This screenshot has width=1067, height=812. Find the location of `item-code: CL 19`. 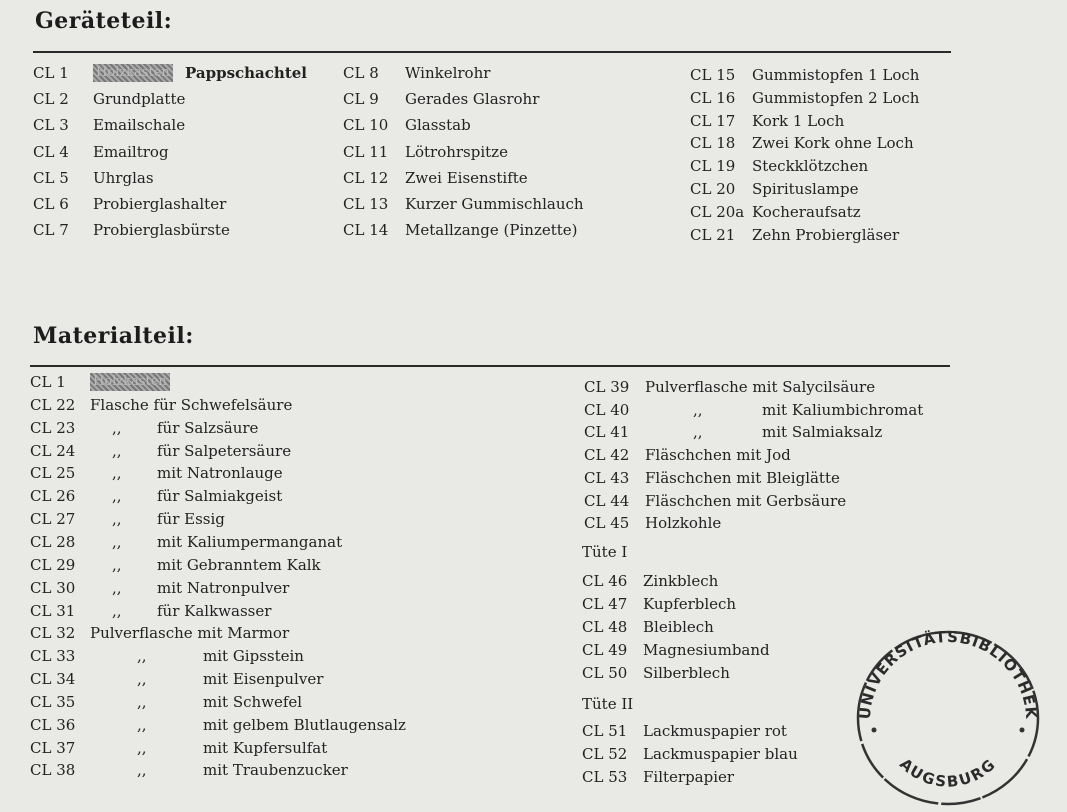

item-code: CL 19 is located at coordinates (713, 166).